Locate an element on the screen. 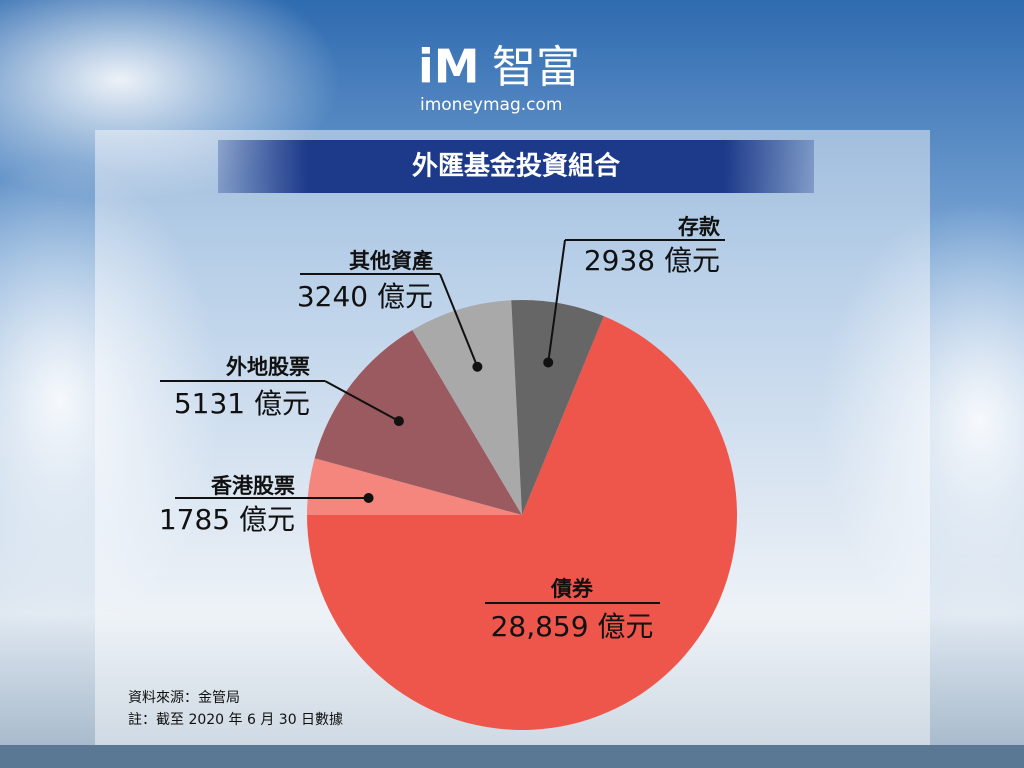 This screenshot has height=768, width=1024. slice-name: 香港股票 is located at coordinates (253, 486).